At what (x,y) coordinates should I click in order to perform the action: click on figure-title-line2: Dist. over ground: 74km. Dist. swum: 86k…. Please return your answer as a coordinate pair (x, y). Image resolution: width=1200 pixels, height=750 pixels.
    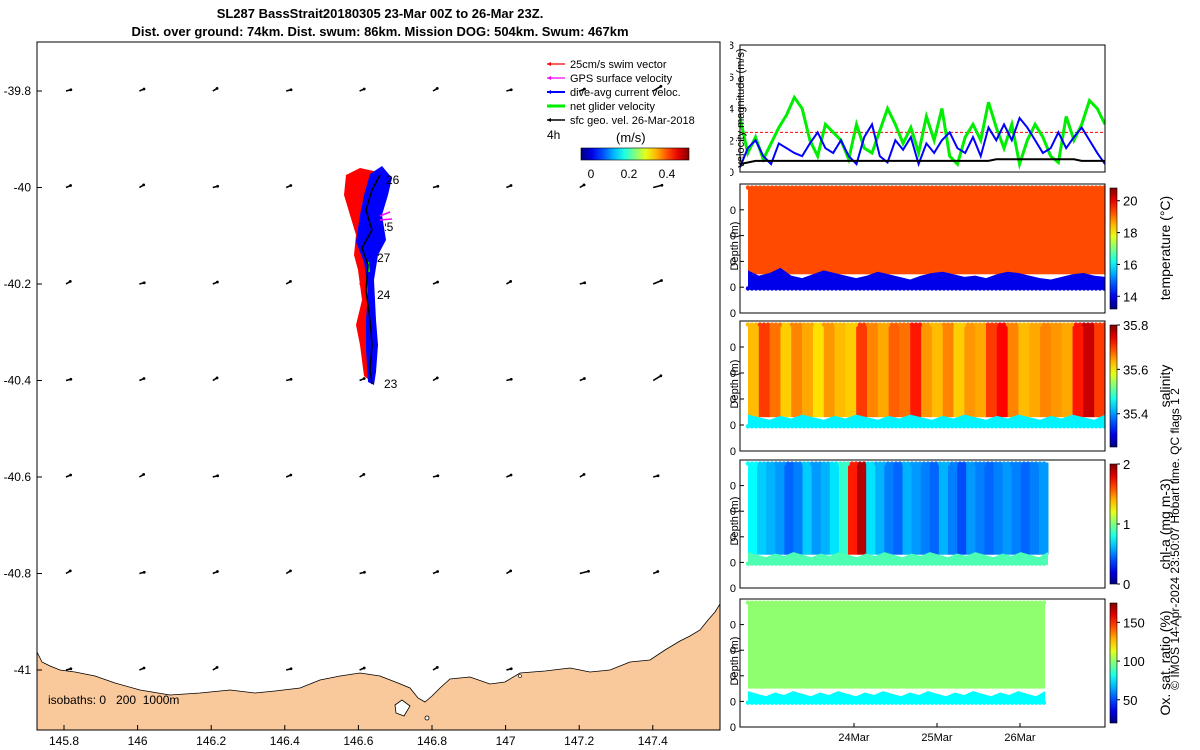
    Looking at the image, I should click on (380, 31).